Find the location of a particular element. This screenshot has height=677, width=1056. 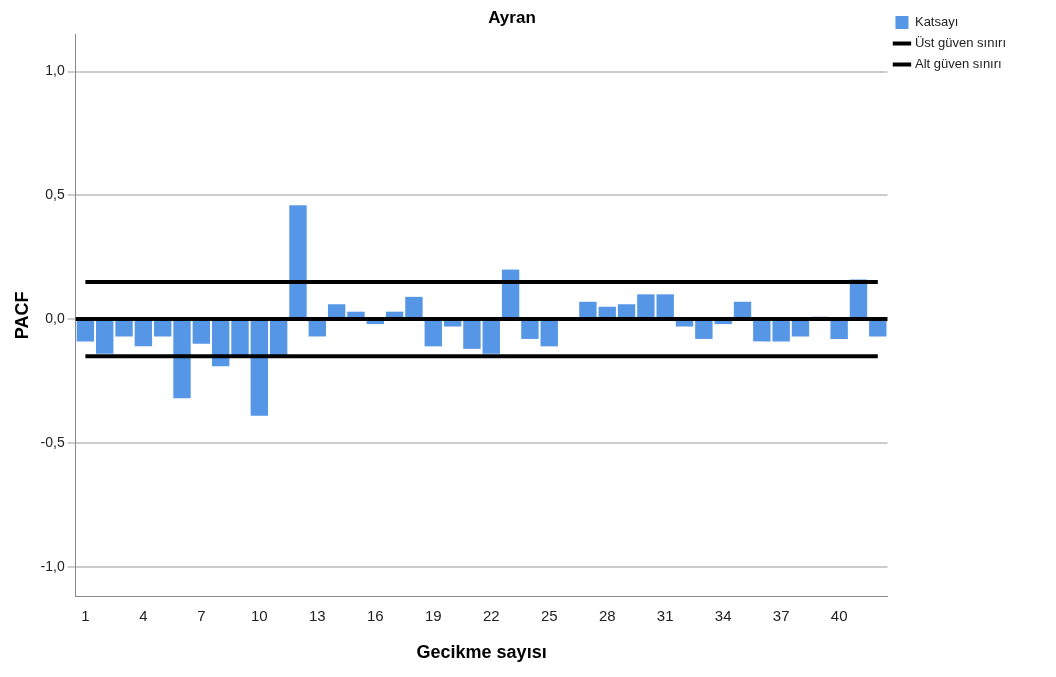

x-tick-label: 10 is located at coordinates (259, 615).